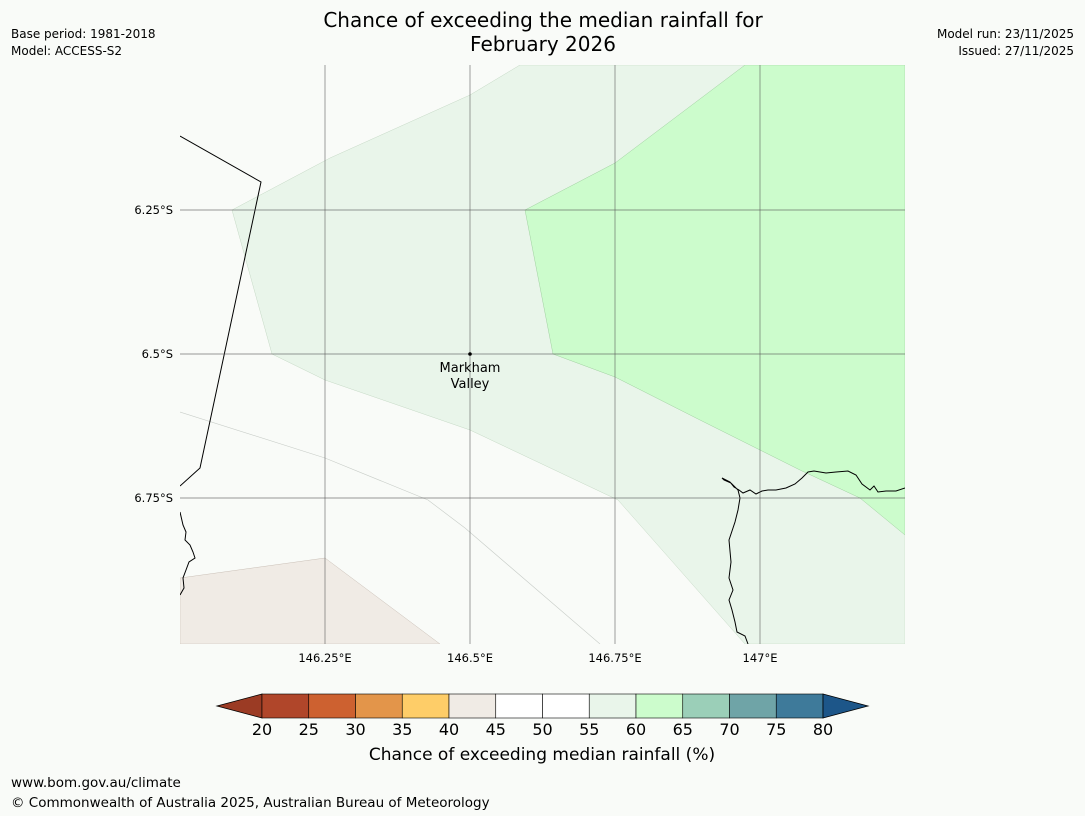 The image size is (1085, 816). What do you see at coordinates (153, 210) in the screenshot?
I see `lat-label-6-25s: 6.25°S` at bounding box center [153, 210].